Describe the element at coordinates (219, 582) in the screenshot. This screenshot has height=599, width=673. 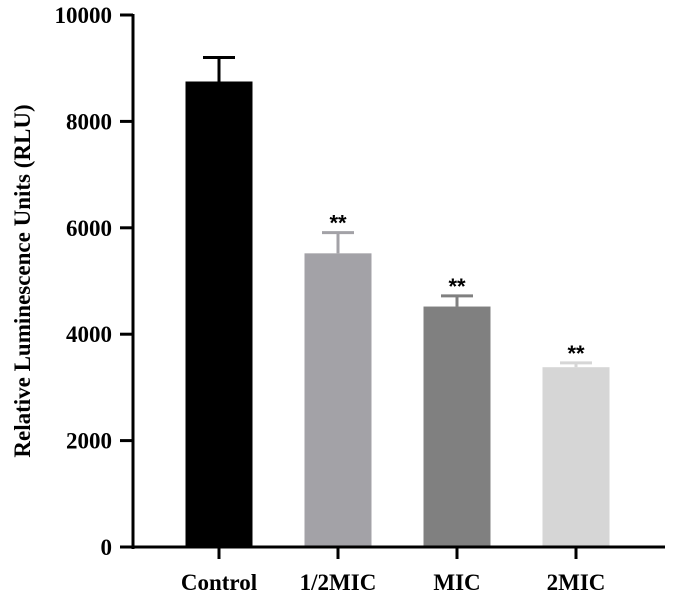
I see `x-tick-label: Control` at that location.